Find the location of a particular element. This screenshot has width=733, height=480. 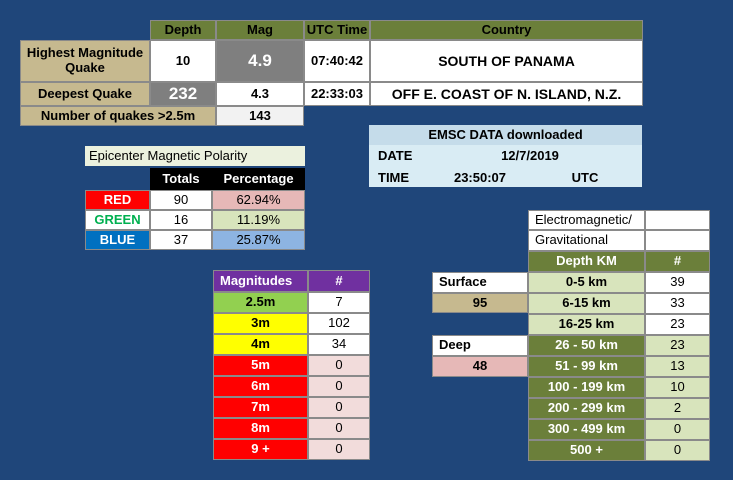

polarity-red-pct: 62.94% is located at coordinates (258, 200).